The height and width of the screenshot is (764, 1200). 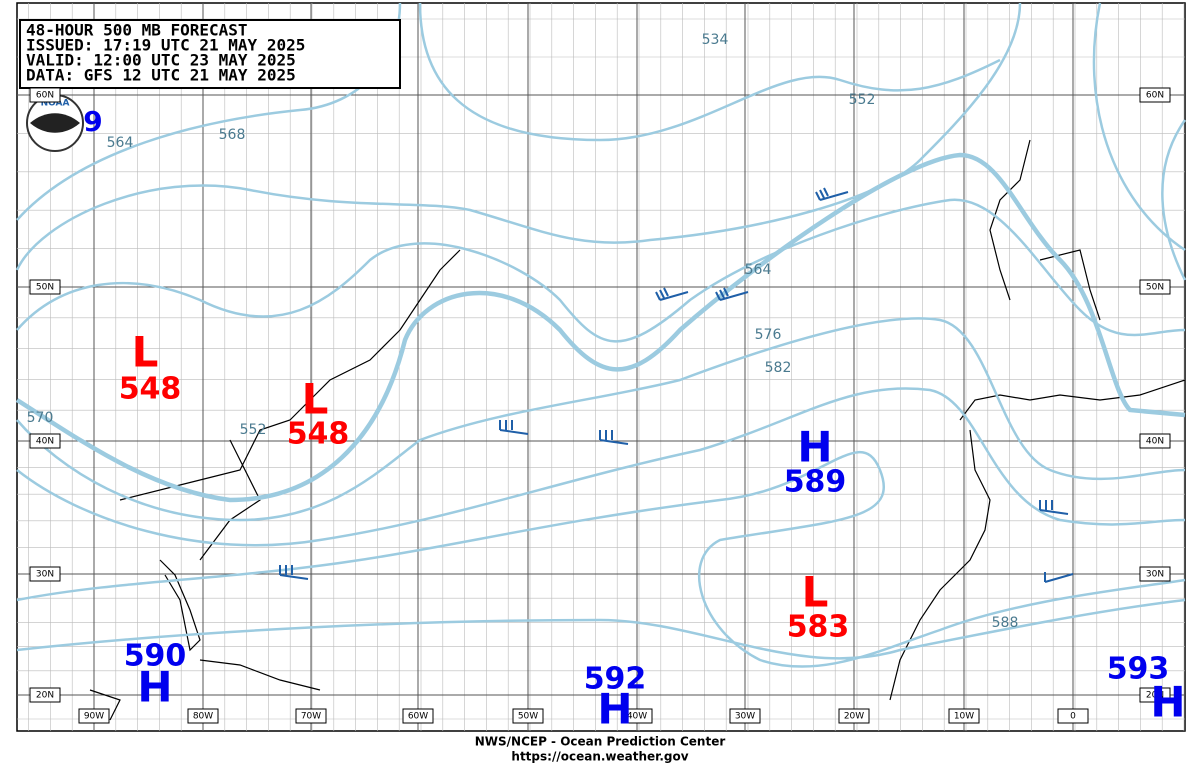 What do you see at coordinates (818, 627) in the screenshot?
I see `center-value: 583` at bounding box center [818, 627].